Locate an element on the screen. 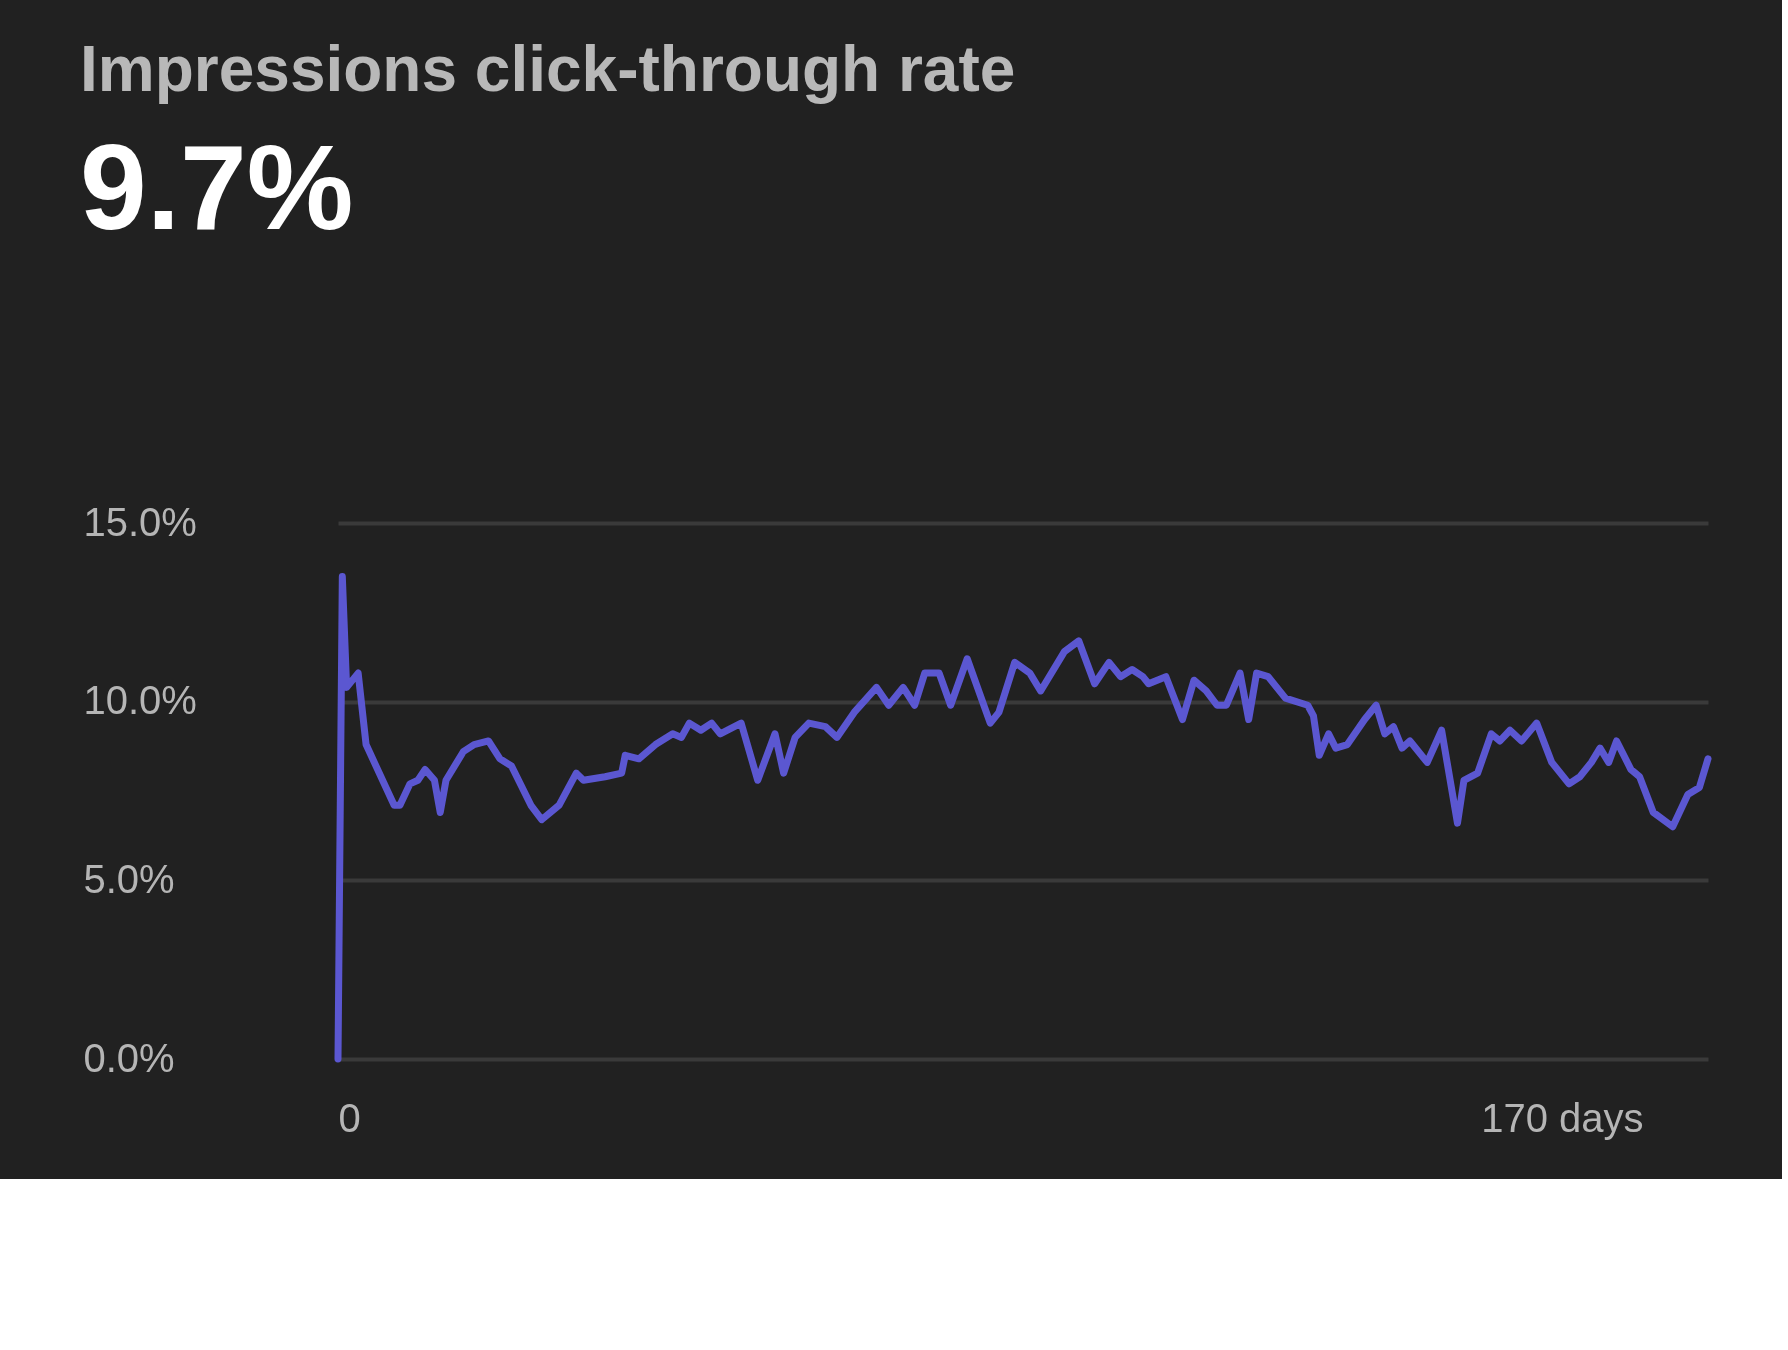 The width and height of the screenshot is (1788, 1350). x-tick-label: 0 is located at coordinates (349, 1117).